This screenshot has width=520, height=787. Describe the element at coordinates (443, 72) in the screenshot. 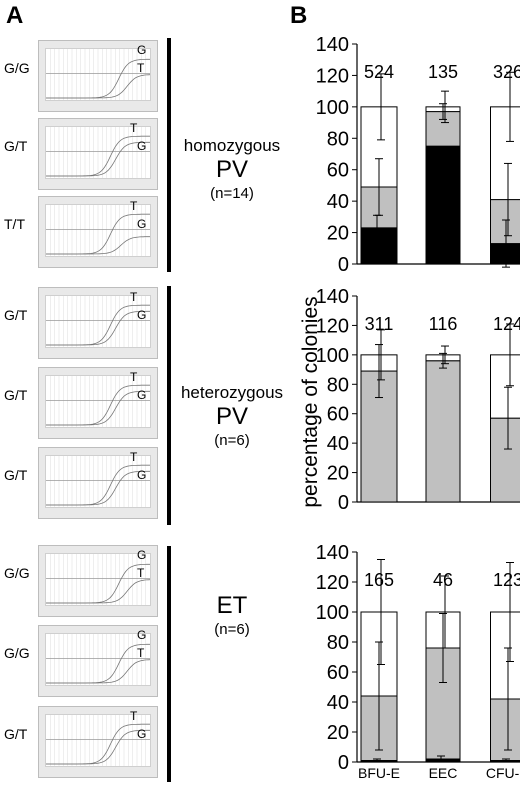

I see `colony-count-label: 135` at that location.